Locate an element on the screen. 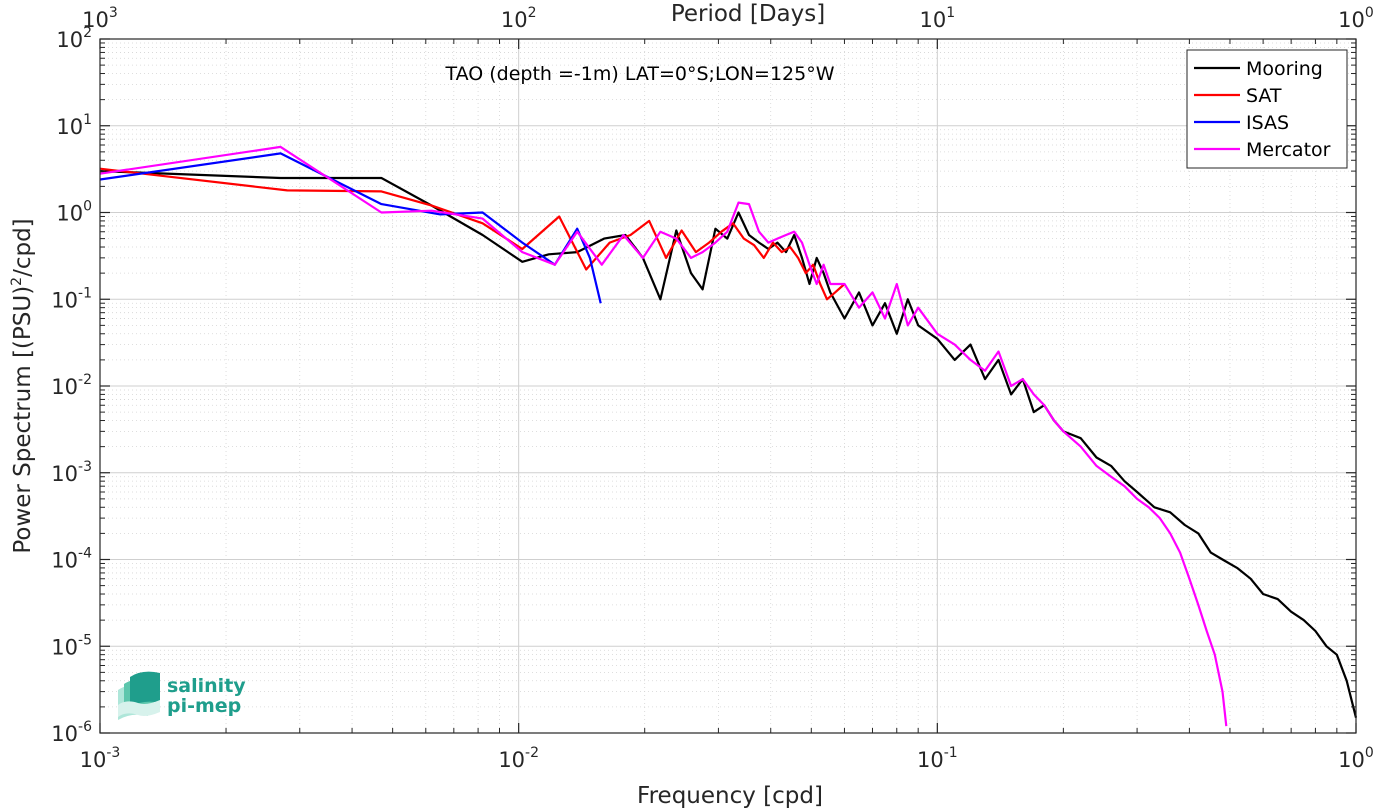  top-tick-label: 103 is located at coordinates (100, 18).